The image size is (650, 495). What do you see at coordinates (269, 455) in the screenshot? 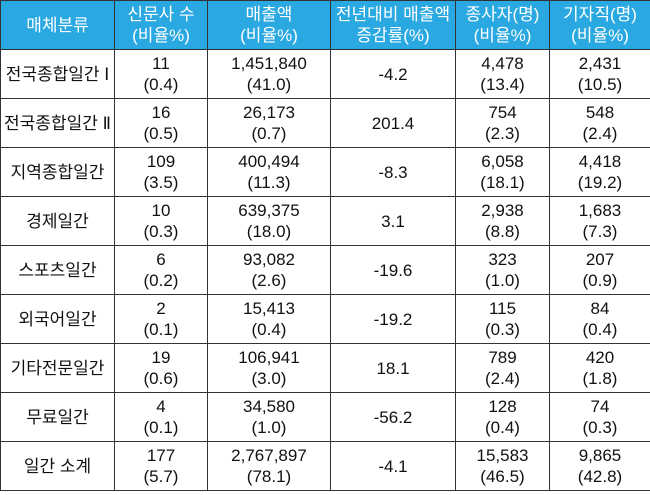
I see `cell-line: 2,767,897` at bounding box center [269, 455].